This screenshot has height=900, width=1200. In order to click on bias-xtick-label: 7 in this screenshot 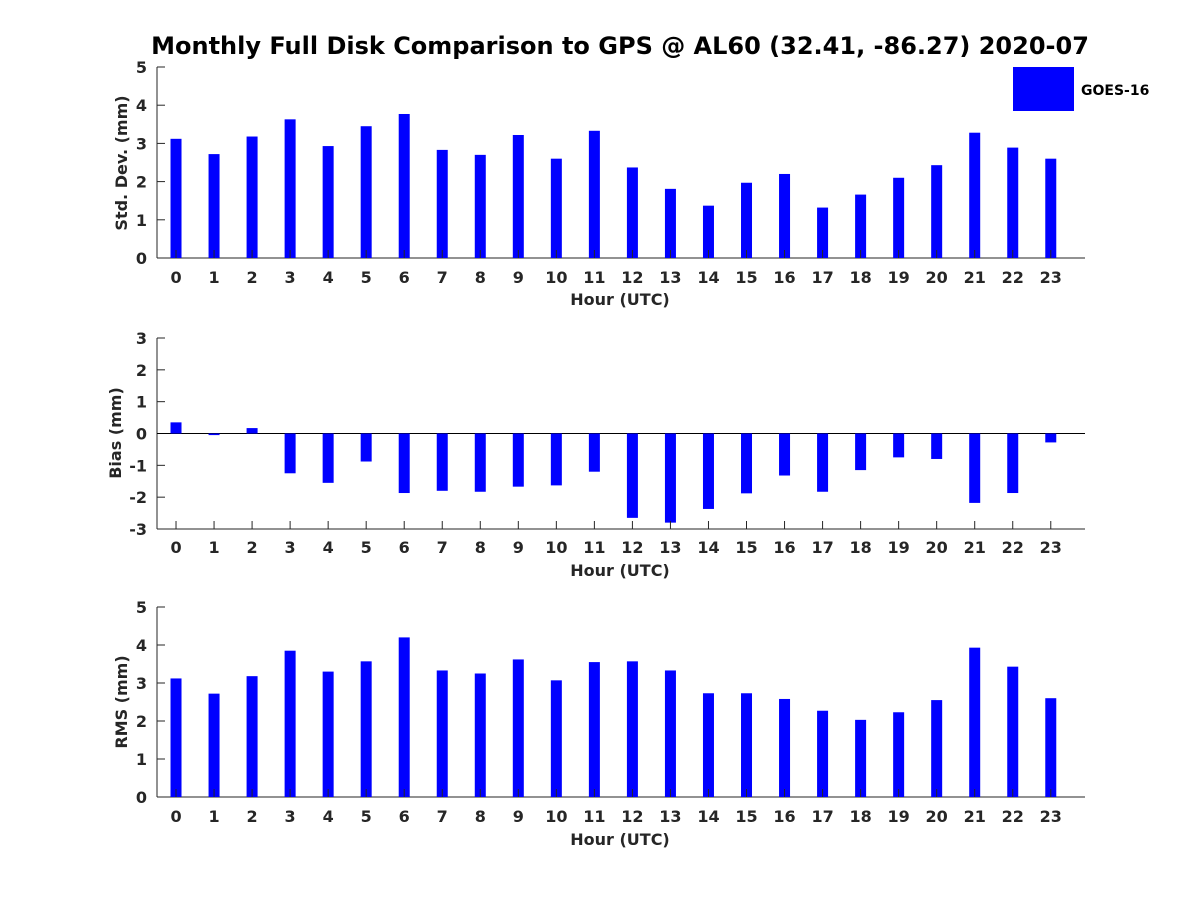, I will do `click(442, 547)`.